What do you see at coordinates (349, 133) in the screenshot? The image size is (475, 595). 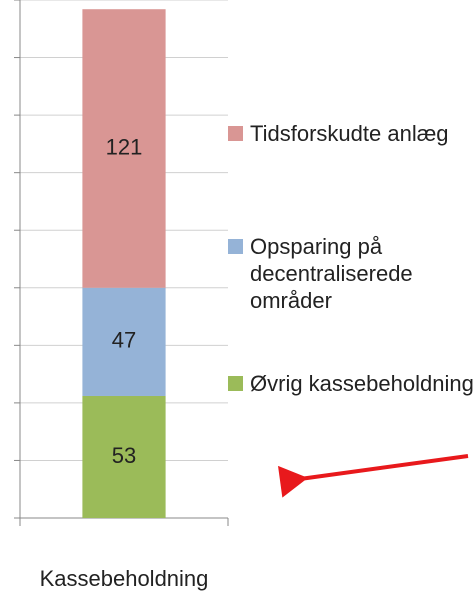 I see `legend-label: Tidsforskudte anlæg` at bounding box center [349, 133].